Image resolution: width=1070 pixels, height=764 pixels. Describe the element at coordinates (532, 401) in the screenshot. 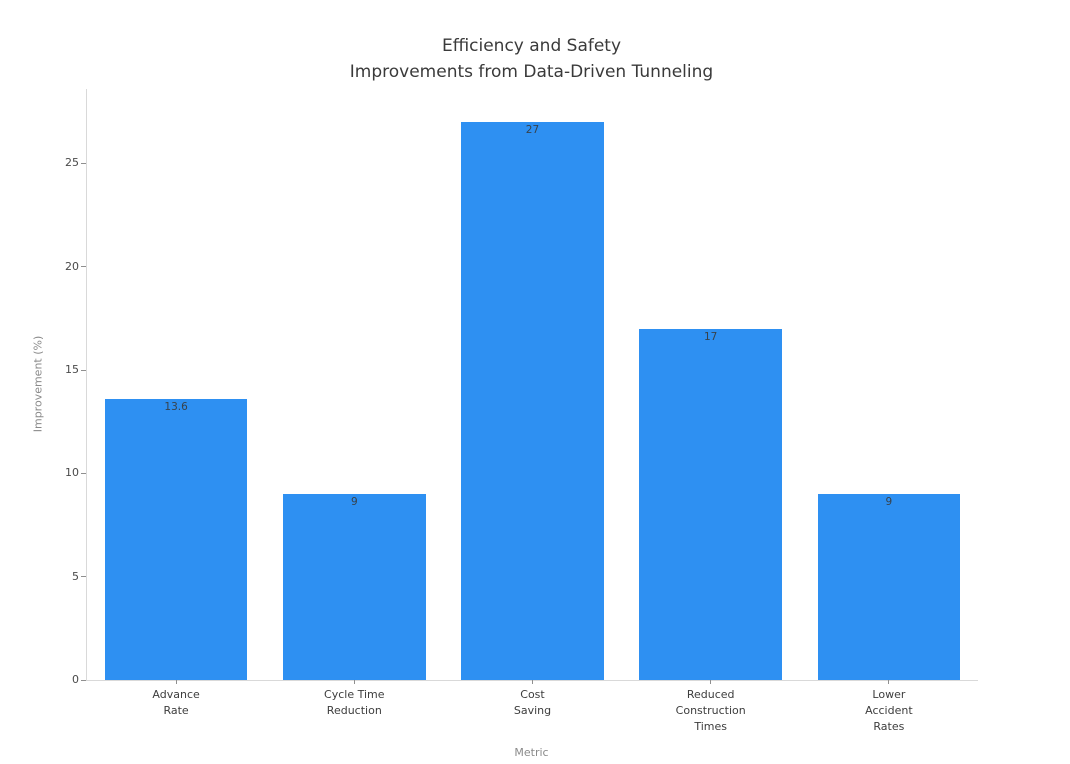

I see `bar-cost-saving: 27` at that location.